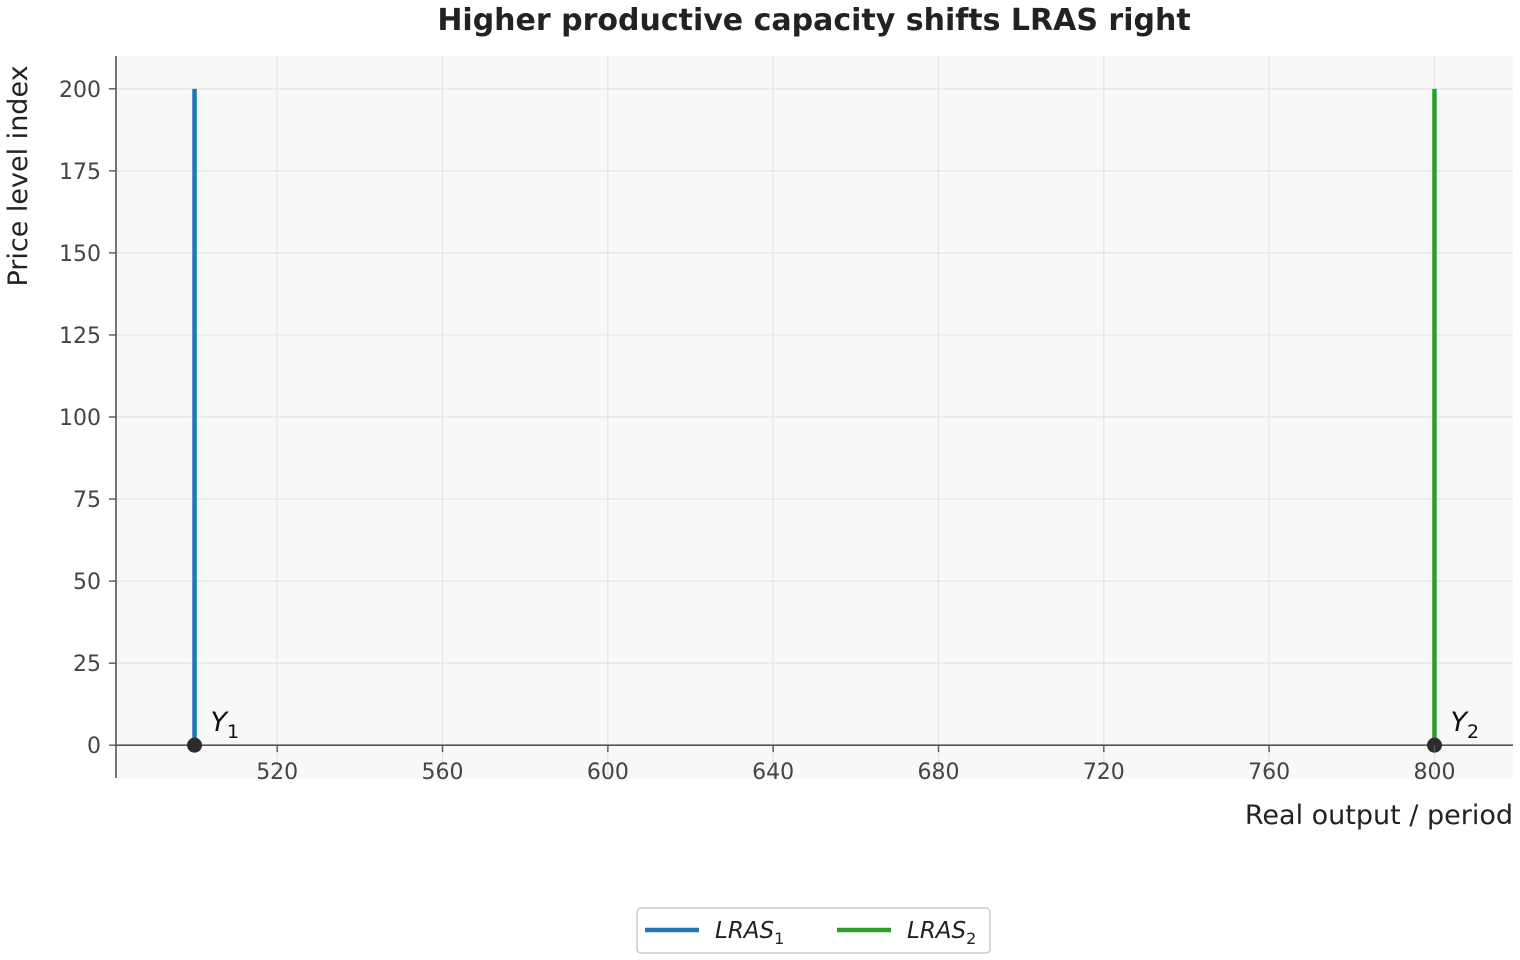 The image size is (1520, 960). Describe the element at coordinates (87, 664) in the screenshot. I see `y-tick-label-1: 25` at that location.